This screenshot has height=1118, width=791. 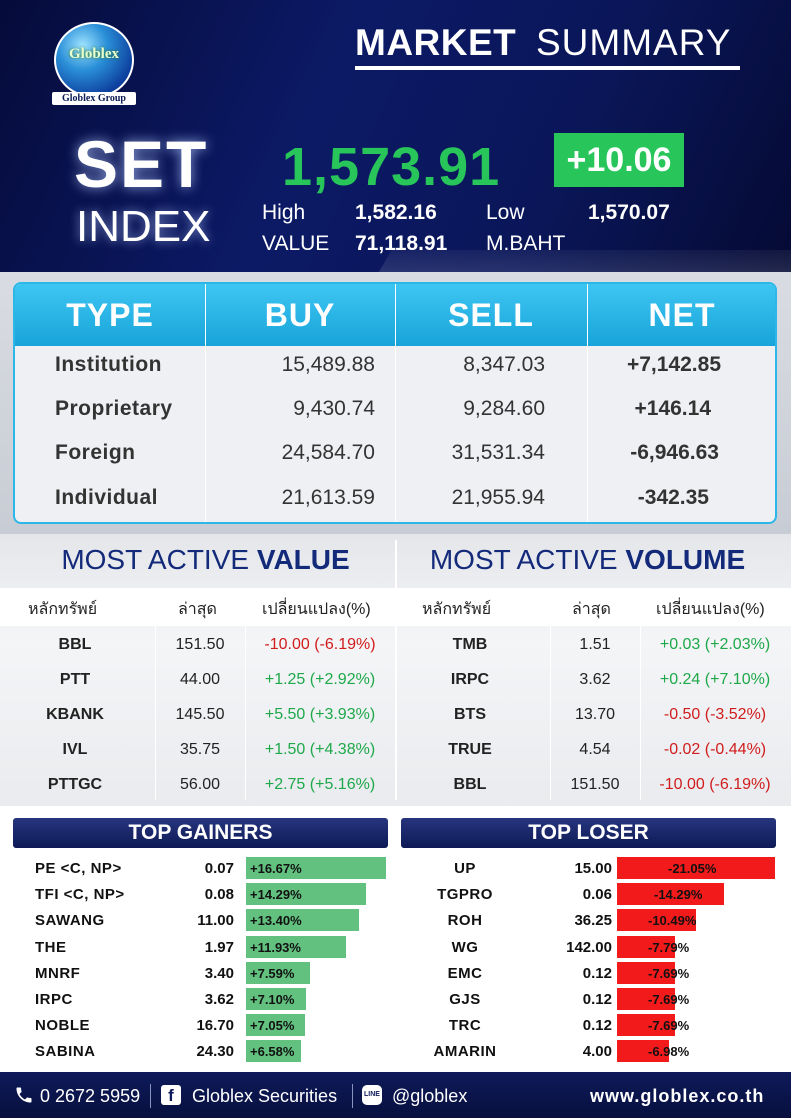 What do you see at coordinates (595, 784) in the screenshot?
I see `last-price: 151.50` at bounding box center [595, 784].